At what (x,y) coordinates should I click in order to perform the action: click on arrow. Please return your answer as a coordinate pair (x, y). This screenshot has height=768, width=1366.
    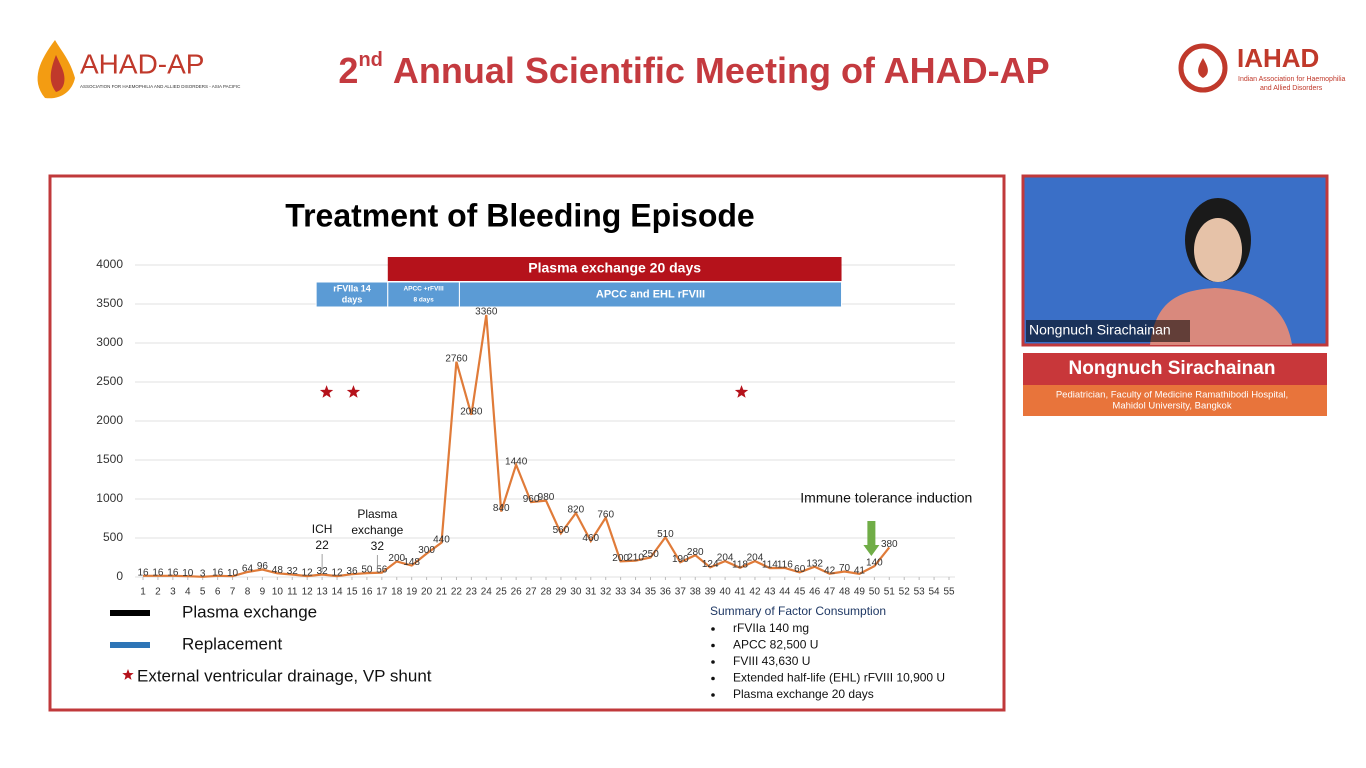
    Looking at the image, I should click on (871, 538).